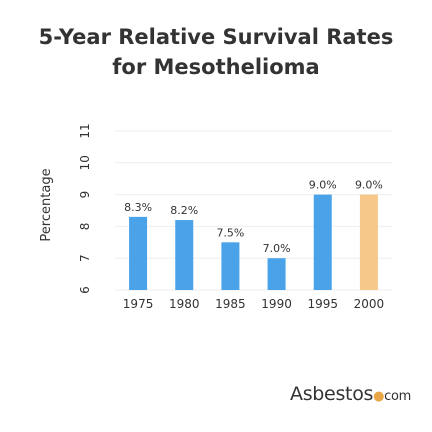  What do you see at coordinates (230, 266) in the screenshot?
I see `bar-1985` at bounding box center [230, 266].